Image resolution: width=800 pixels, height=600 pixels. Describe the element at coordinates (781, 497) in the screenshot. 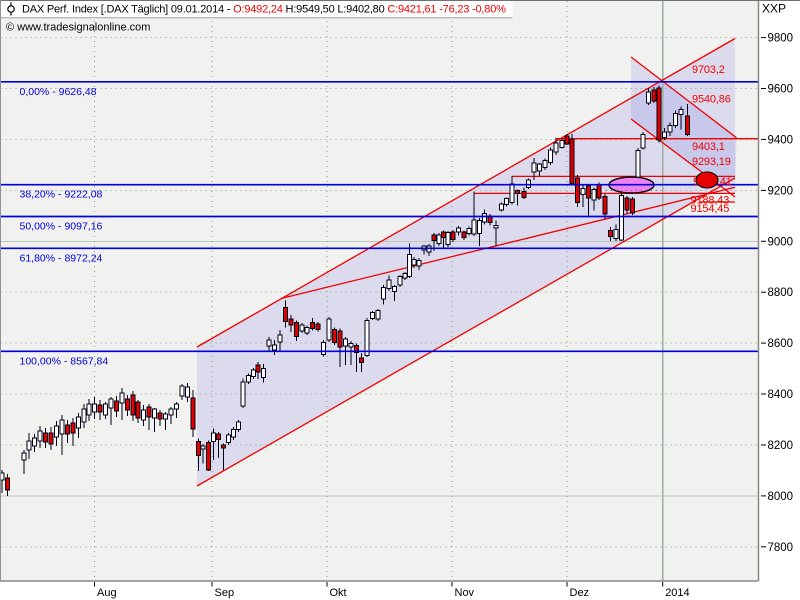

I see `svg-text: 8000` at that location.